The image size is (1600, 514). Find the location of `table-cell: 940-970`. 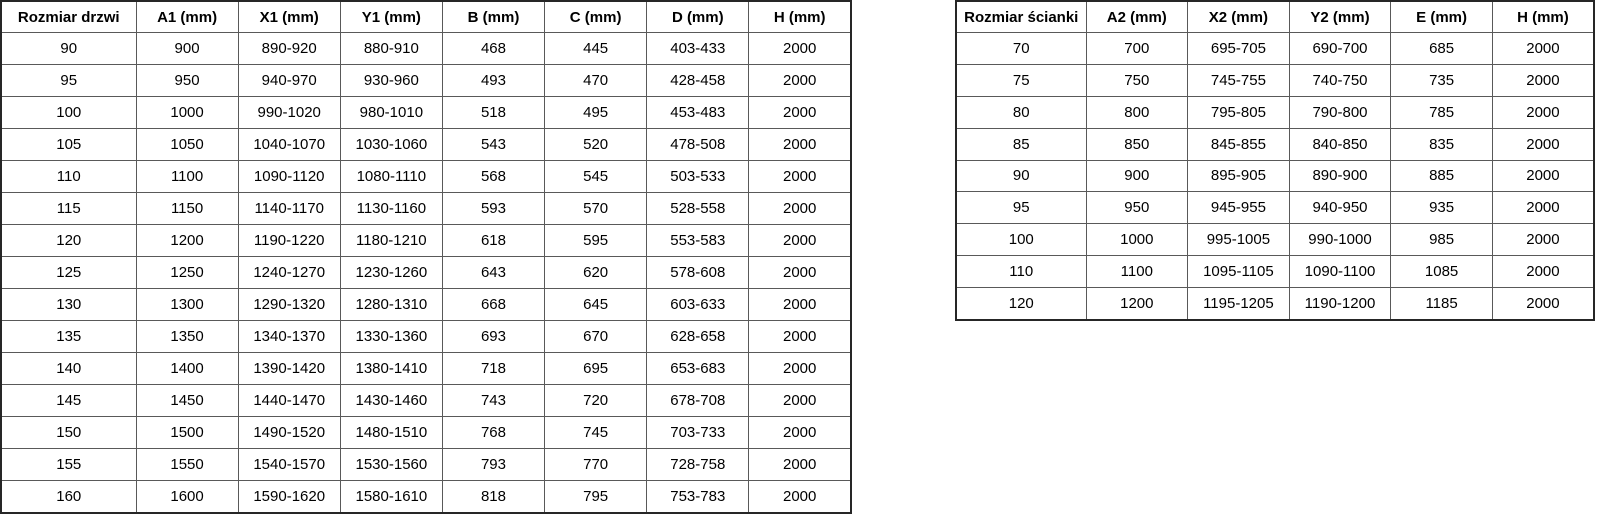

table-cell: 940-970 is located at coordinates (289, 80).